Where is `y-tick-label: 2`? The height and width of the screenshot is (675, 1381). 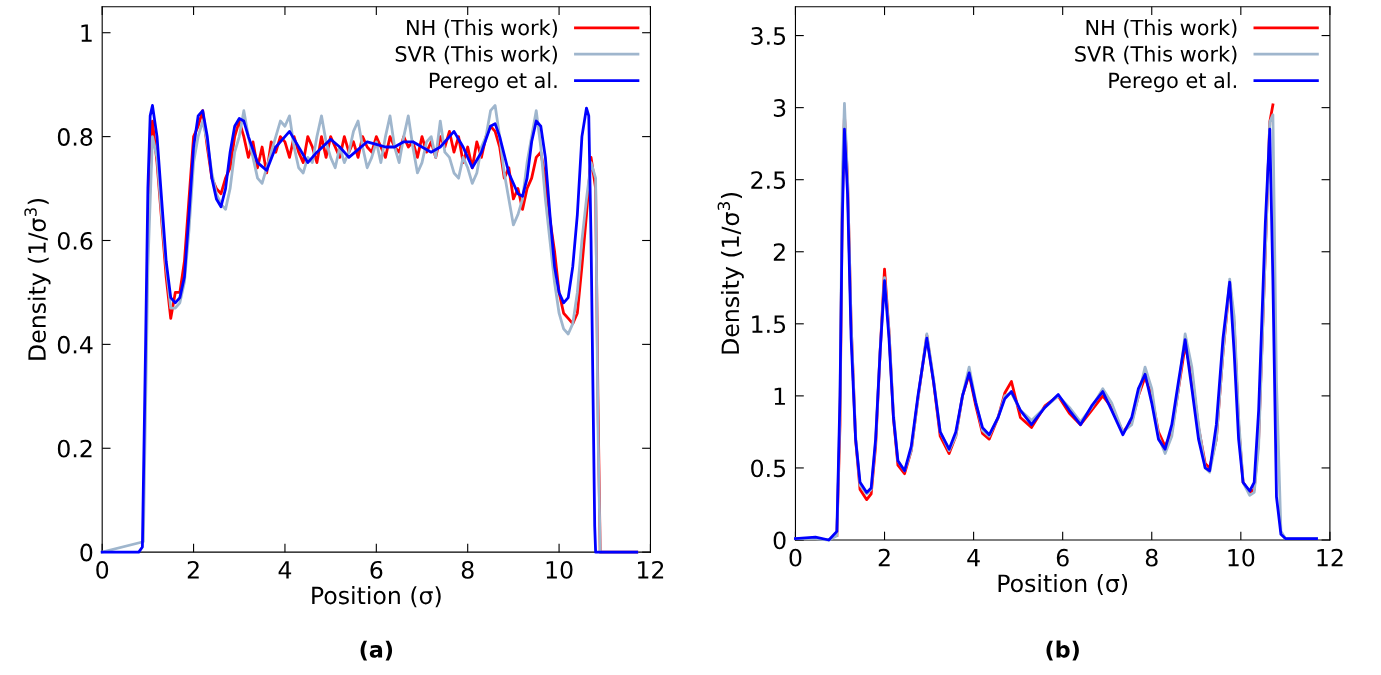
y-tick-label: 2 is located at coordinates (779, 252).